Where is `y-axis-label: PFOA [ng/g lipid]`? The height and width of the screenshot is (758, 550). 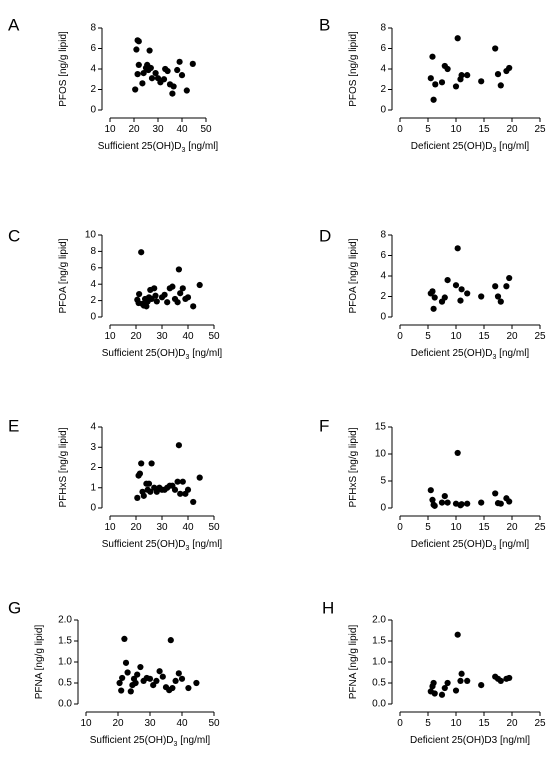
y-axis-label: PFOA [ng/g lipid] is located at coordinates (353, 275).